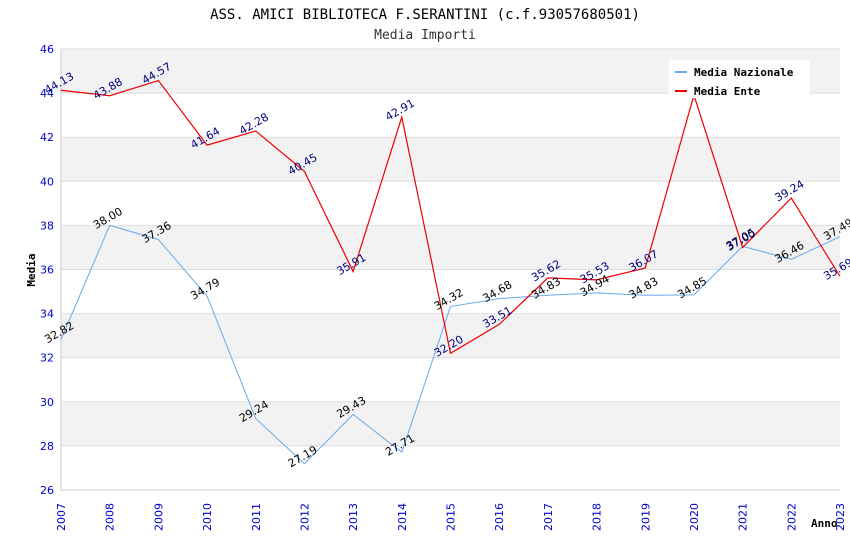 The image size is (850, 550). Describe the element at coordinates (353, 517) in the screenshot. I see `x-tick-label: 2013` at that location.